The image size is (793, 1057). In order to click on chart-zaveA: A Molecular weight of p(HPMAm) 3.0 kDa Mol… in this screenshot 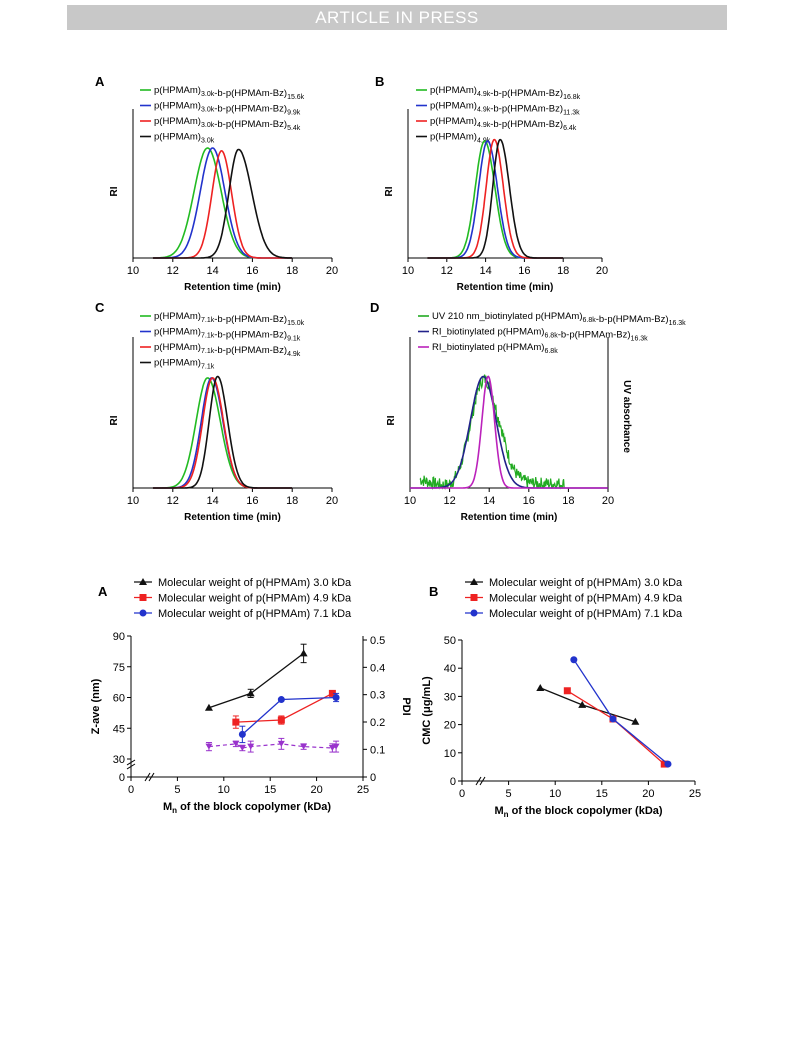, I will do `click(251, 696)`.